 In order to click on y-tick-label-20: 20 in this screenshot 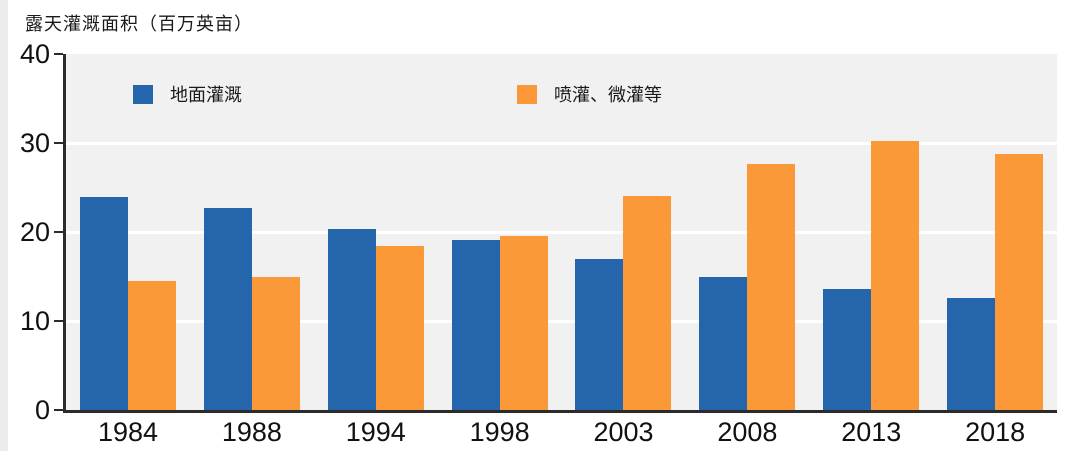, I will do `click(34, 232)`.